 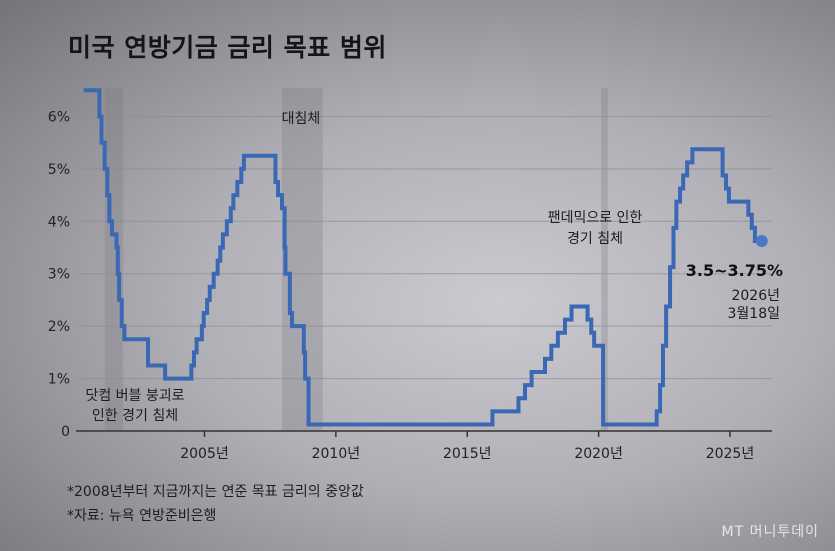 I want to click on x-tick-label: 2010년, so click(x=336, y=454).